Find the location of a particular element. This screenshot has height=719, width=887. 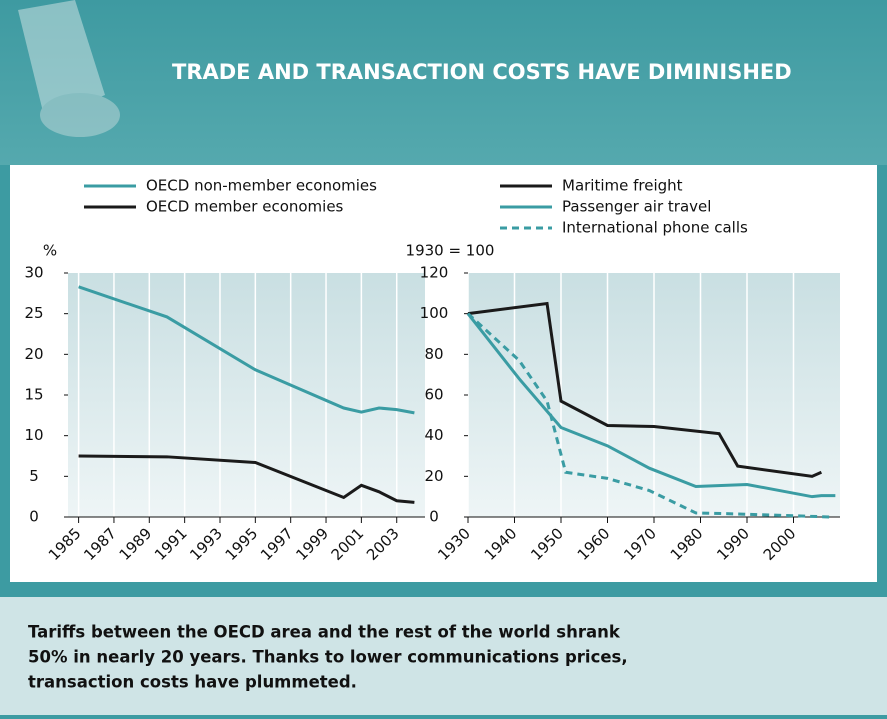

y-tick-label: 30 is located at coordinates (33, 273).